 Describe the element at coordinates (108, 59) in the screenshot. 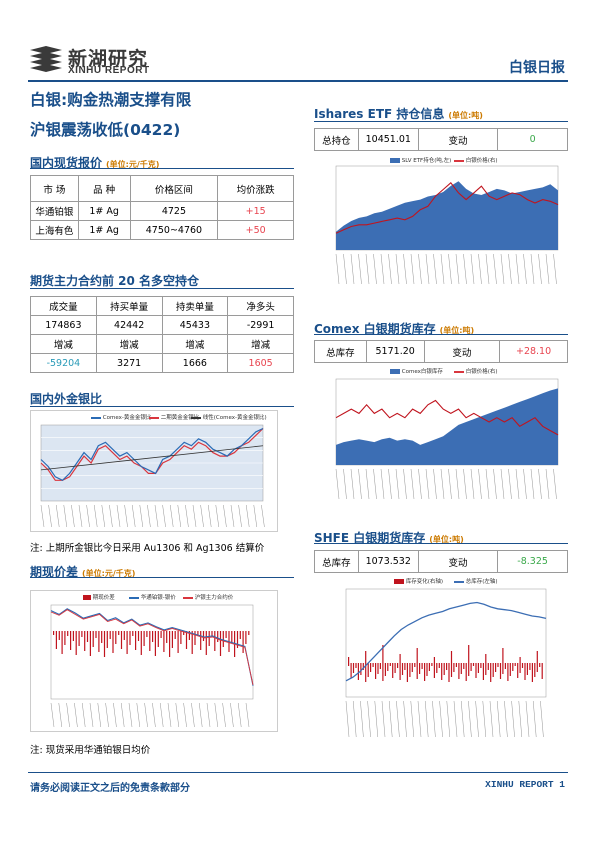

I see `logo-text-cn: 新湖研究` at that location.